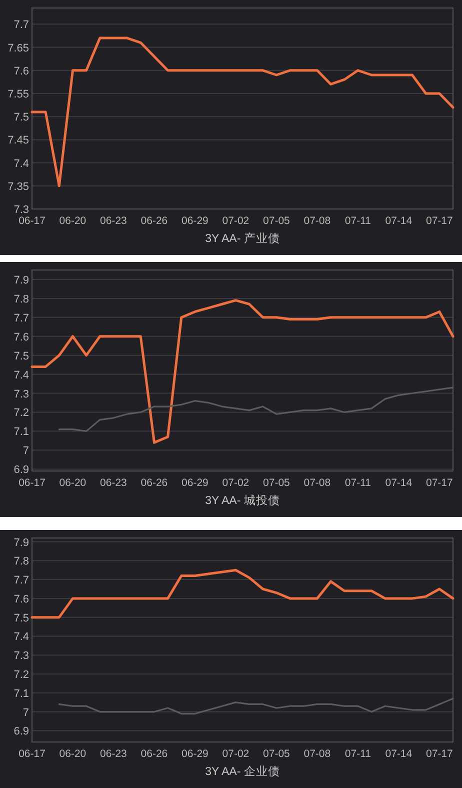 The height and width of the screenshot is (788, 462). What do you see at coordinates (18, 186) in the screenshot?
I see `y-tick-label: 7.35` at bounding box center [18, 186].